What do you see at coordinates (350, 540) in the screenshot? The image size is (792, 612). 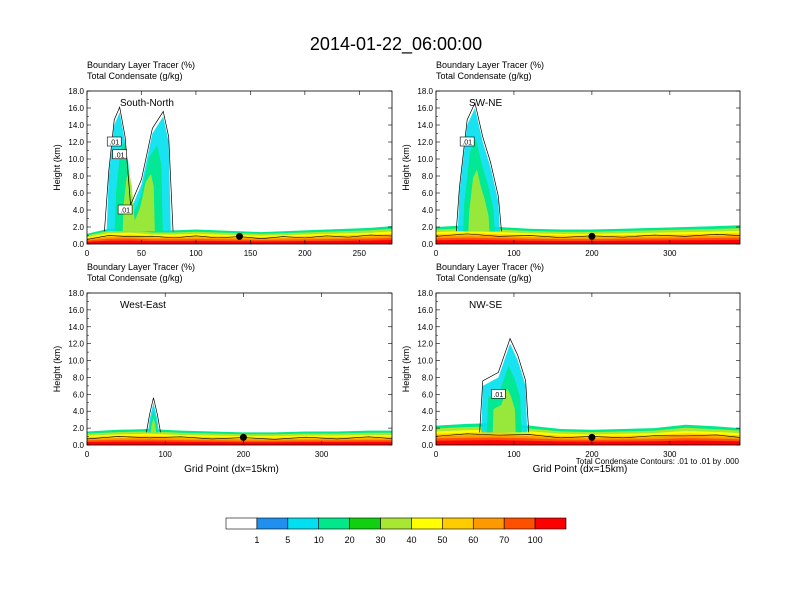 I see `colorbar-label: 20` at bounding box center [350, 540].